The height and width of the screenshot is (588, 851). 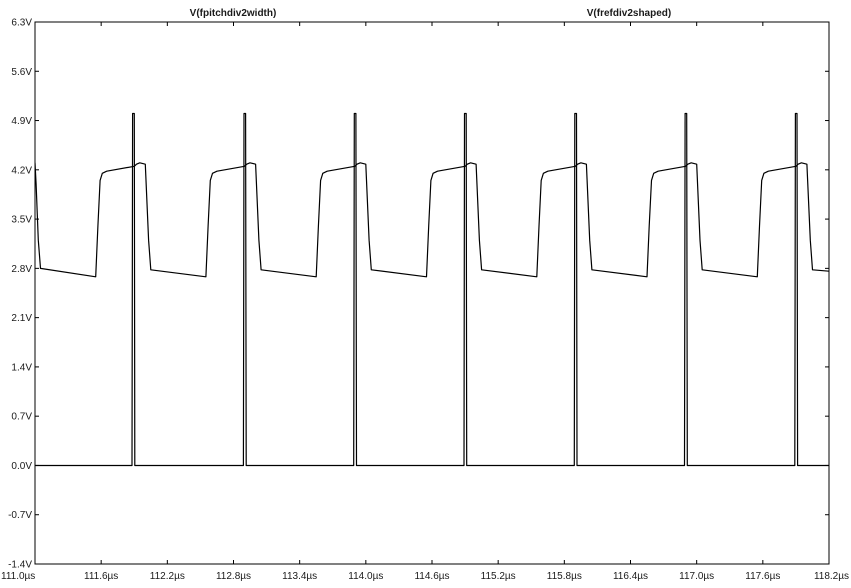 What do you see at coordinates (299, 576) in the screenshot?
I see `x-tick-label: 113.4µs` at bounding box center [299, 576].